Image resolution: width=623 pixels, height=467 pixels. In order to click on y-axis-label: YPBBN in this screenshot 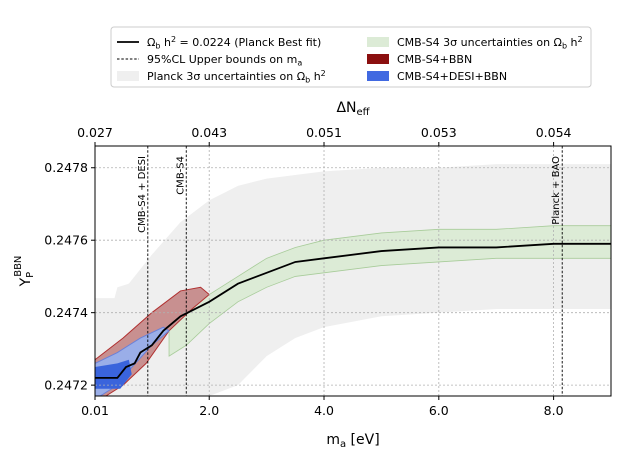, I will do `click(24, 272)`.